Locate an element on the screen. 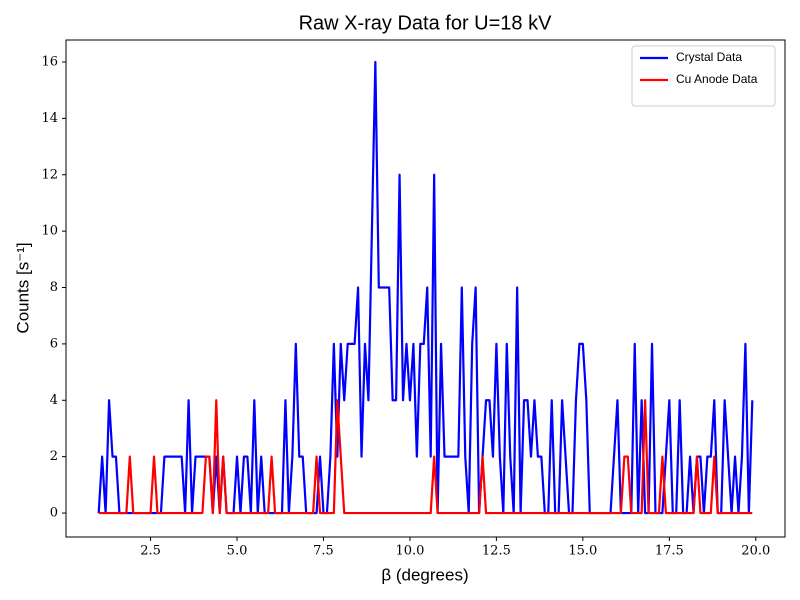 The height and width of the screenshot is (600, 800). x-axis-label: β (degrees) is located at coordinates (424, 574).